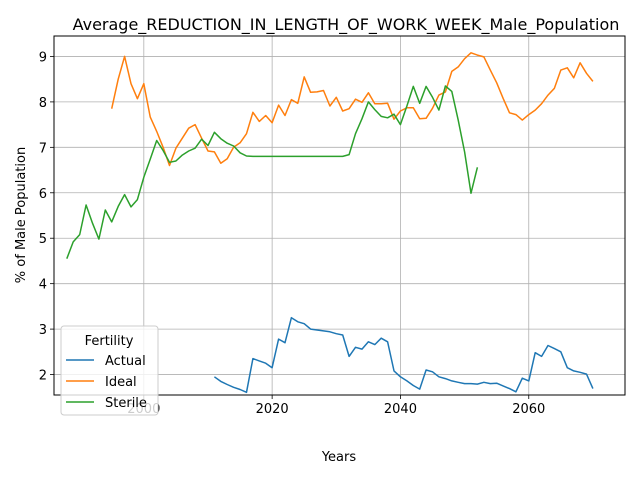  What do you see at coordinates (43, 239) in the screenshot?
I see `y-tick-label: 5` at bounding box center [43, 239].